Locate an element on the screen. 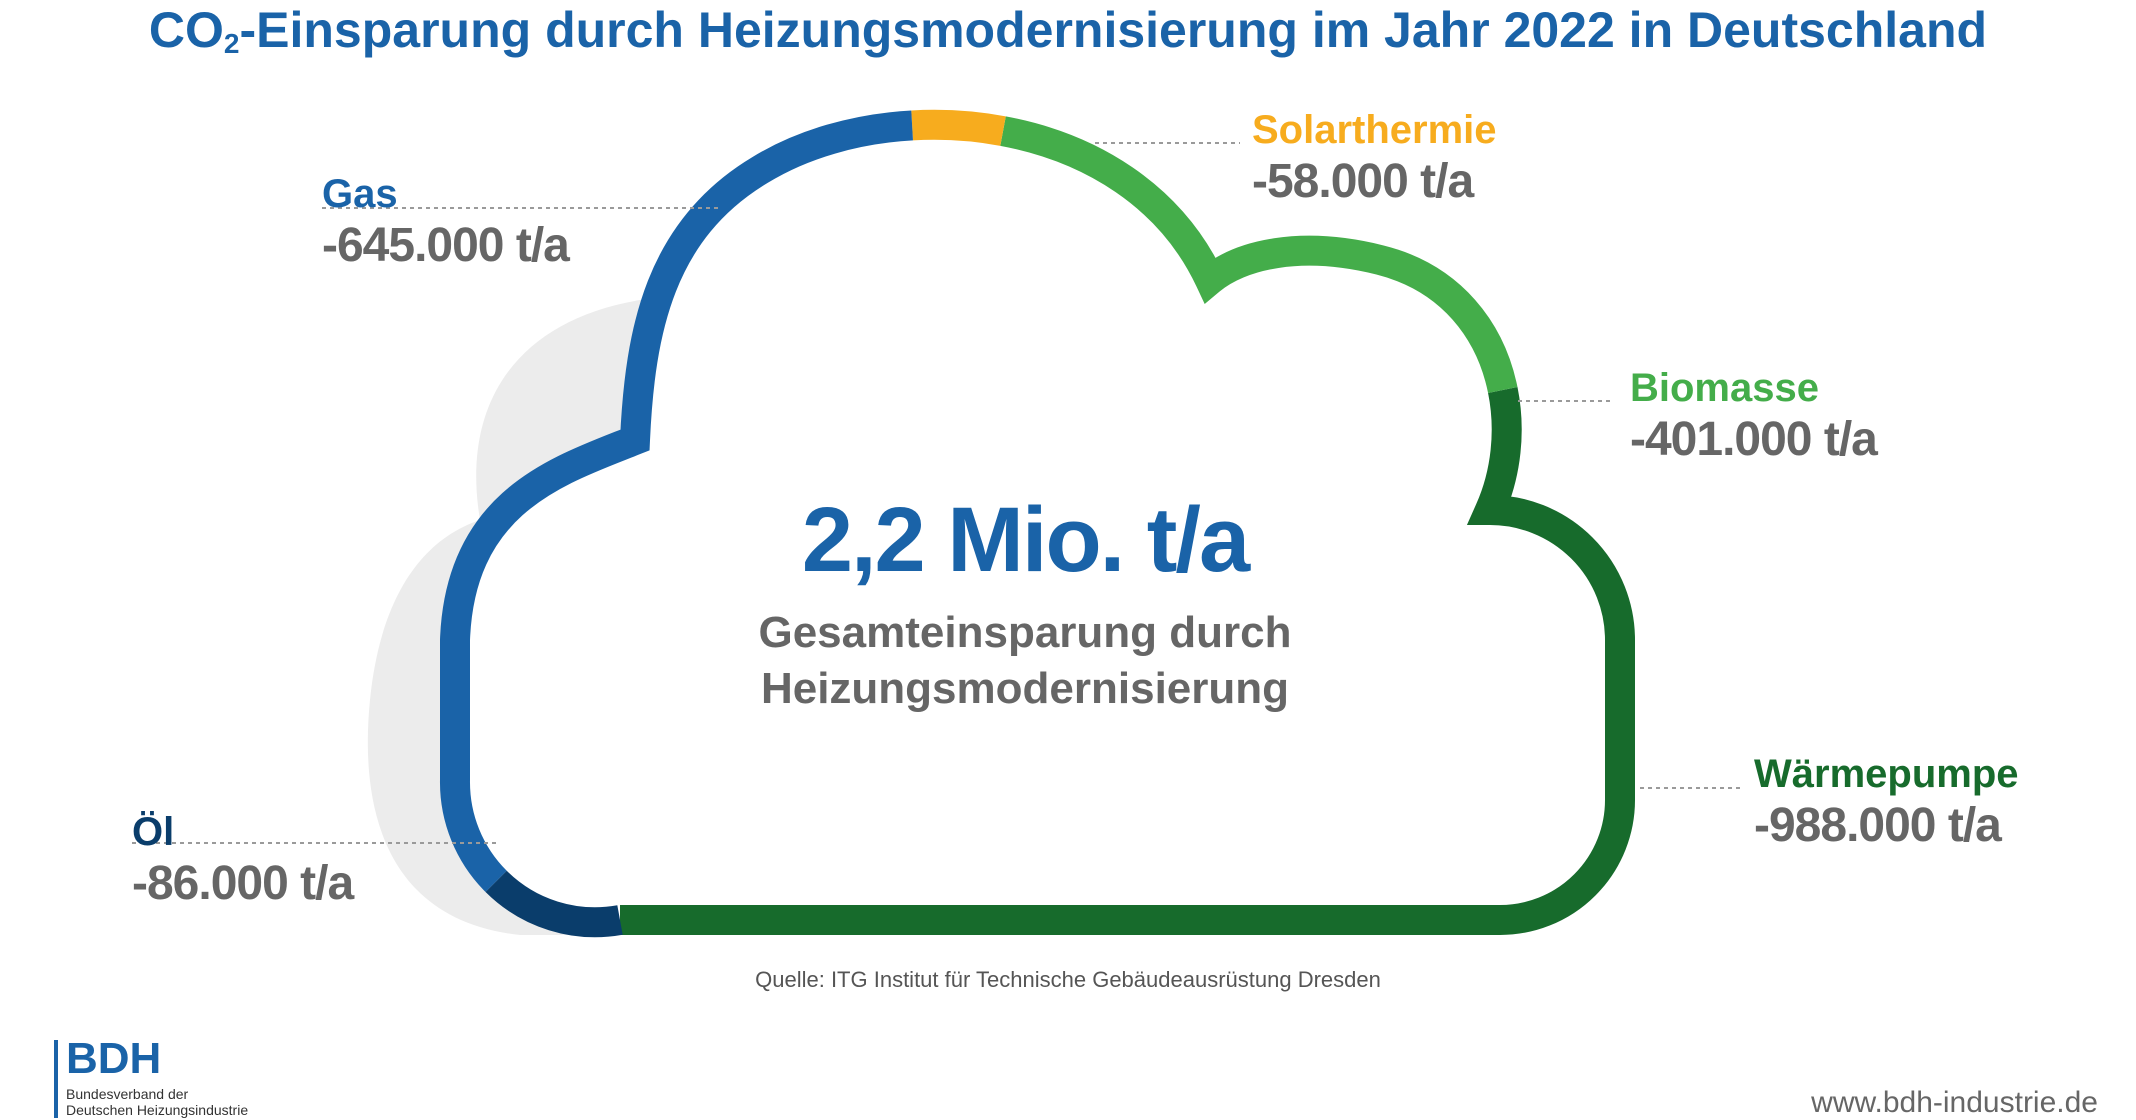 The width and height of the screenshot is (2136, 1120). total-subtitle-line2: Heizungsmodernisierung is located at coordinates (1025, 688).